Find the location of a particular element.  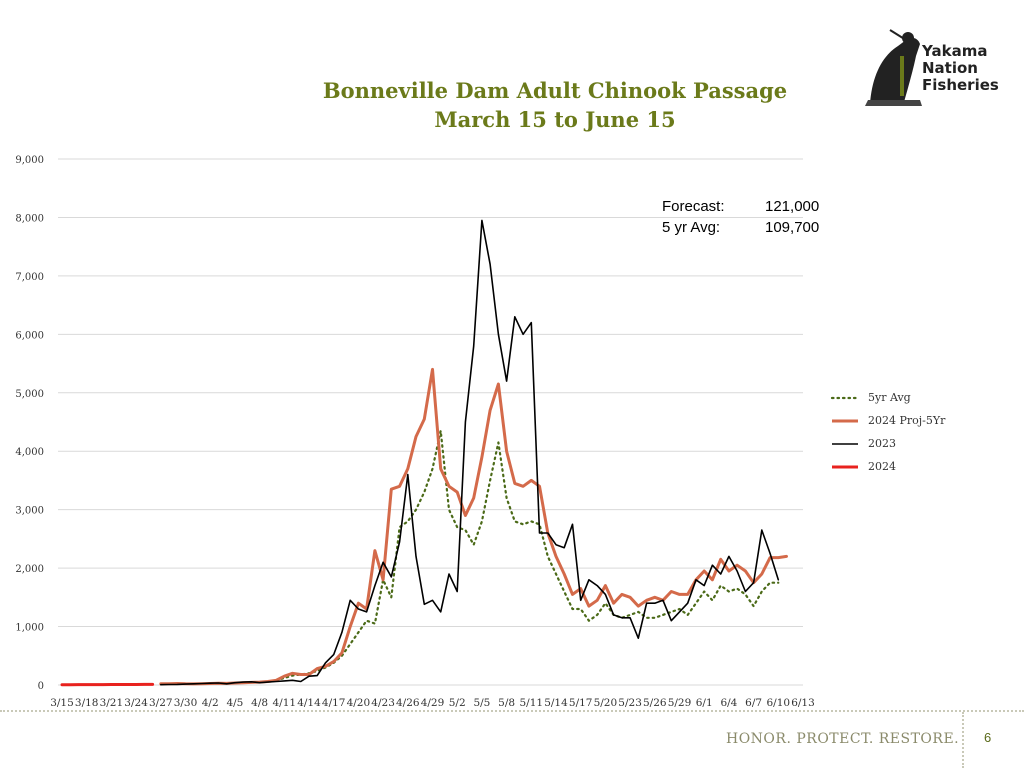

footer-vertical-divider is located at coordinates (963, 740).